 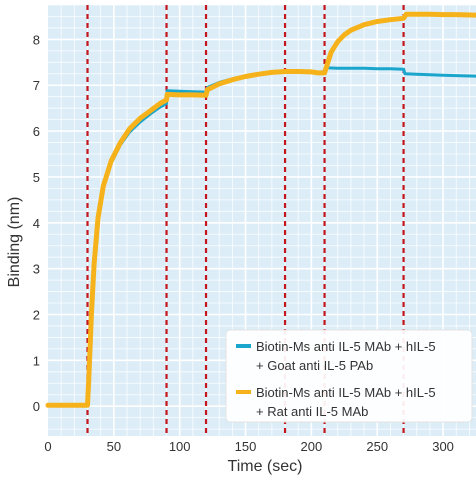 I want to click on x-tick-label: 50, so click(x=114, y=446).